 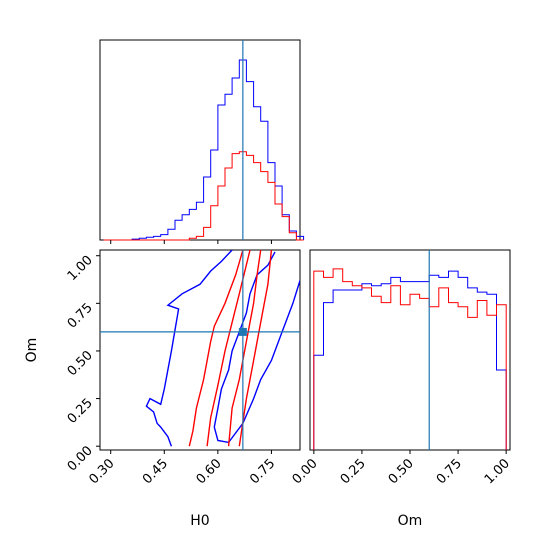 What do you see at coordinates (199, 521) in the screenshot?
I see `h0-axis-title: H0` at bounding box center [199, 521].